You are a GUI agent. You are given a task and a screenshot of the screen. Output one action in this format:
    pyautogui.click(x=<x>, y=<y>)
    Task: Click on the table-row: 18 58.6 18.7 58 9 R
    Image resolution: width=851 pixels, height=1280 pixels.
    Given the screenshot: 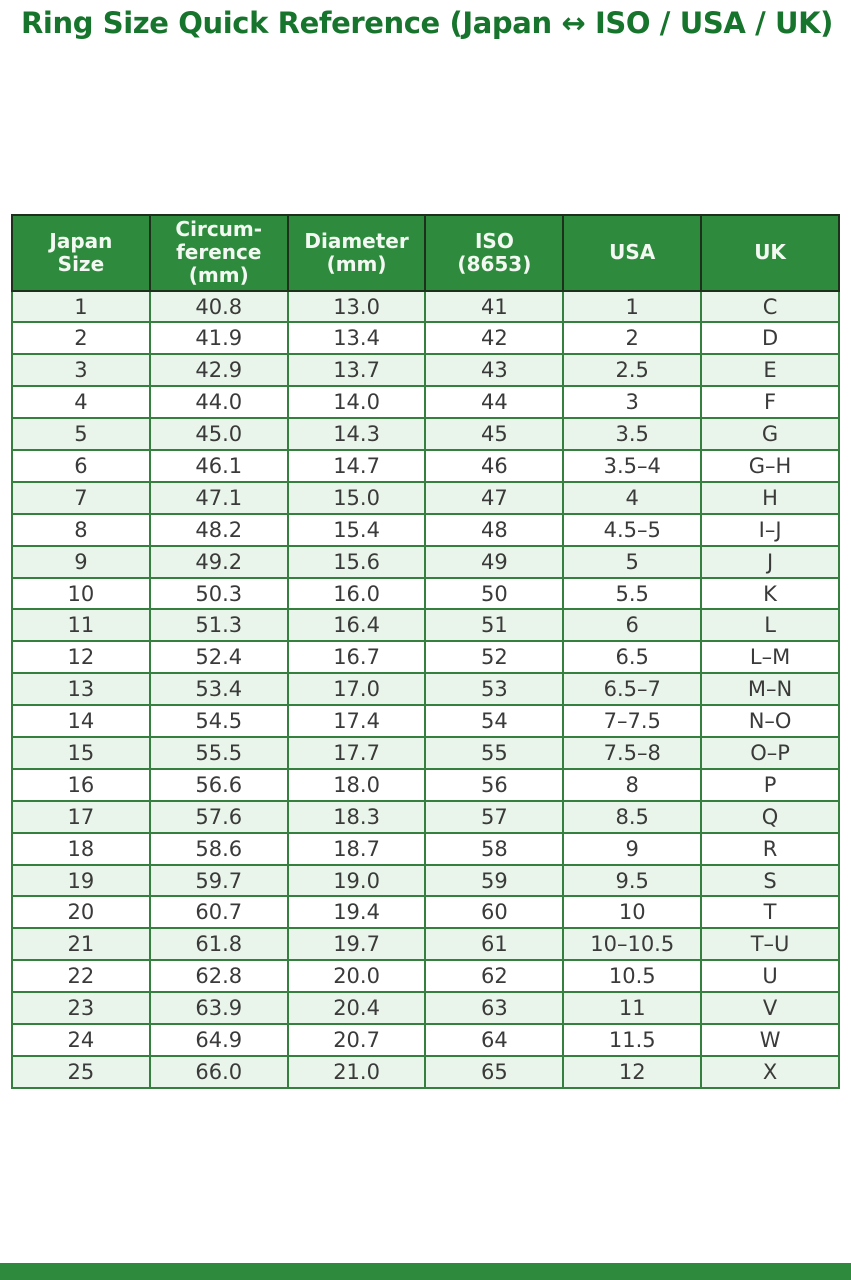 What is the action you would take?
    pyautogui.click(x=425, y=848)
    